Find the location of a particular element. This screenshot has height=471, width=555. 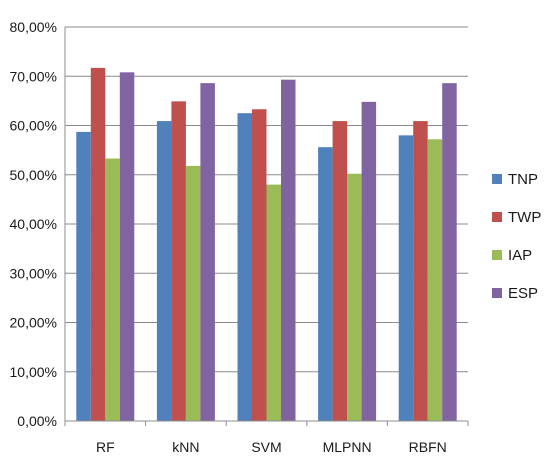

y-tick-label: 10,00% is located at coordinates (33, 372).